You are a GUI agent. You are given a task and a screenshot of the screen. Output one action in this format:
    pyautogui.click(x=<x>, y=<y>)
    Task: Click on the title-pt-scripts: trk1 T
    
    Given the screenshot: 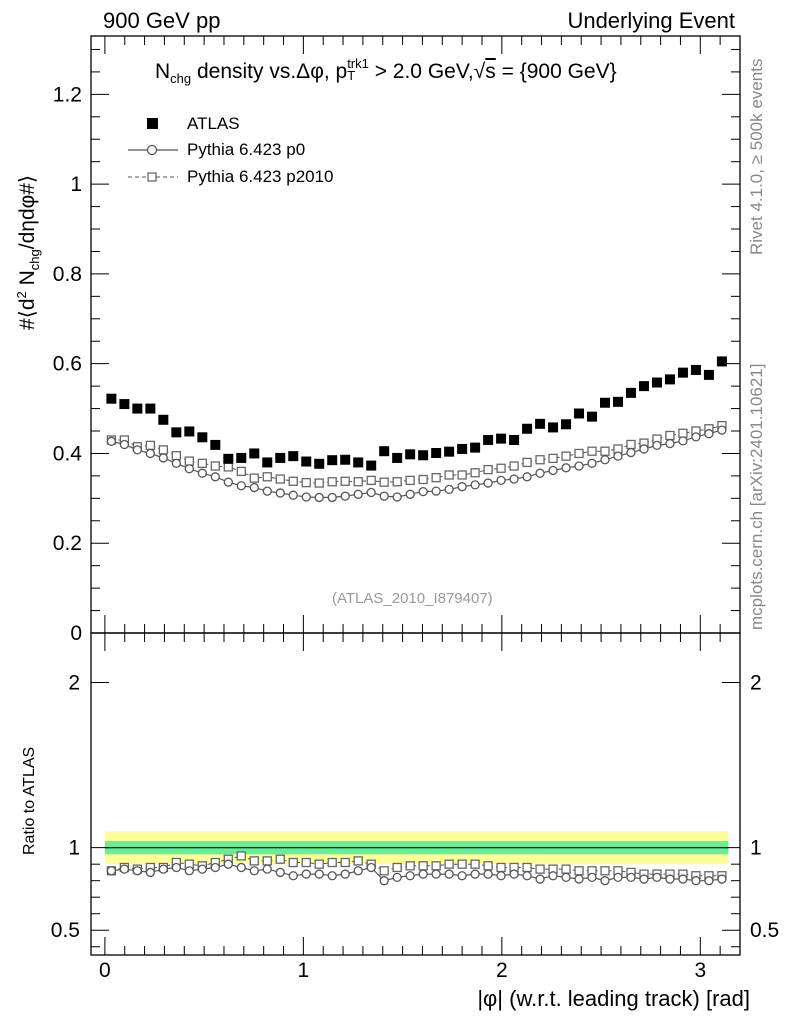 What is the action you would take?
    pyautogui.click(x=358, y=69)
    